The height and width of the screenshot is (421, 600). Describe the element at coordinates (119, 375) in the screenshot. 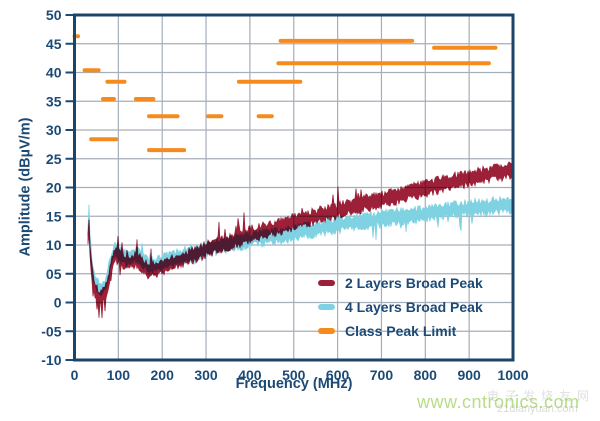

I see `x-tick-label: 100` at that location.